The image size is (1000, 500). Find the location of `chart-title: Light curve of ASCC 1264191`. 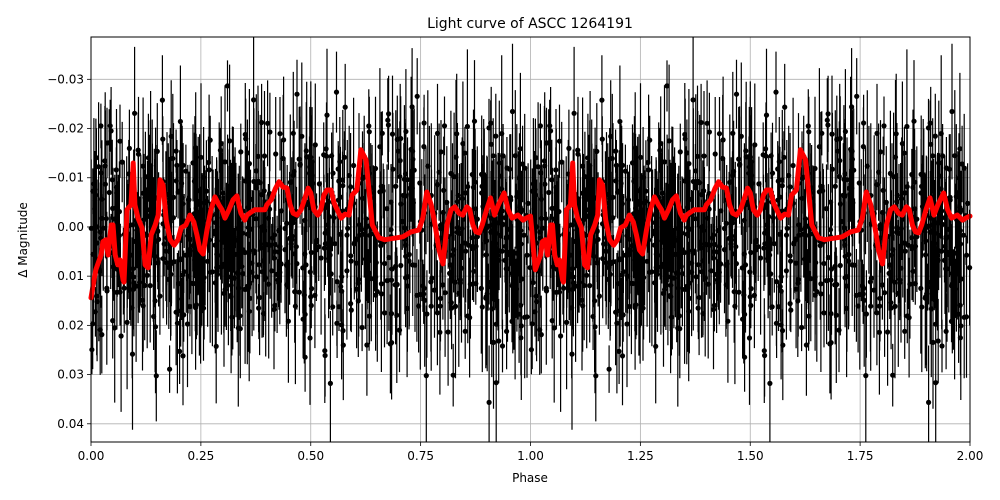

chart-title: Light curve of ASCC 1264191 is located at coordinates (530, 24).